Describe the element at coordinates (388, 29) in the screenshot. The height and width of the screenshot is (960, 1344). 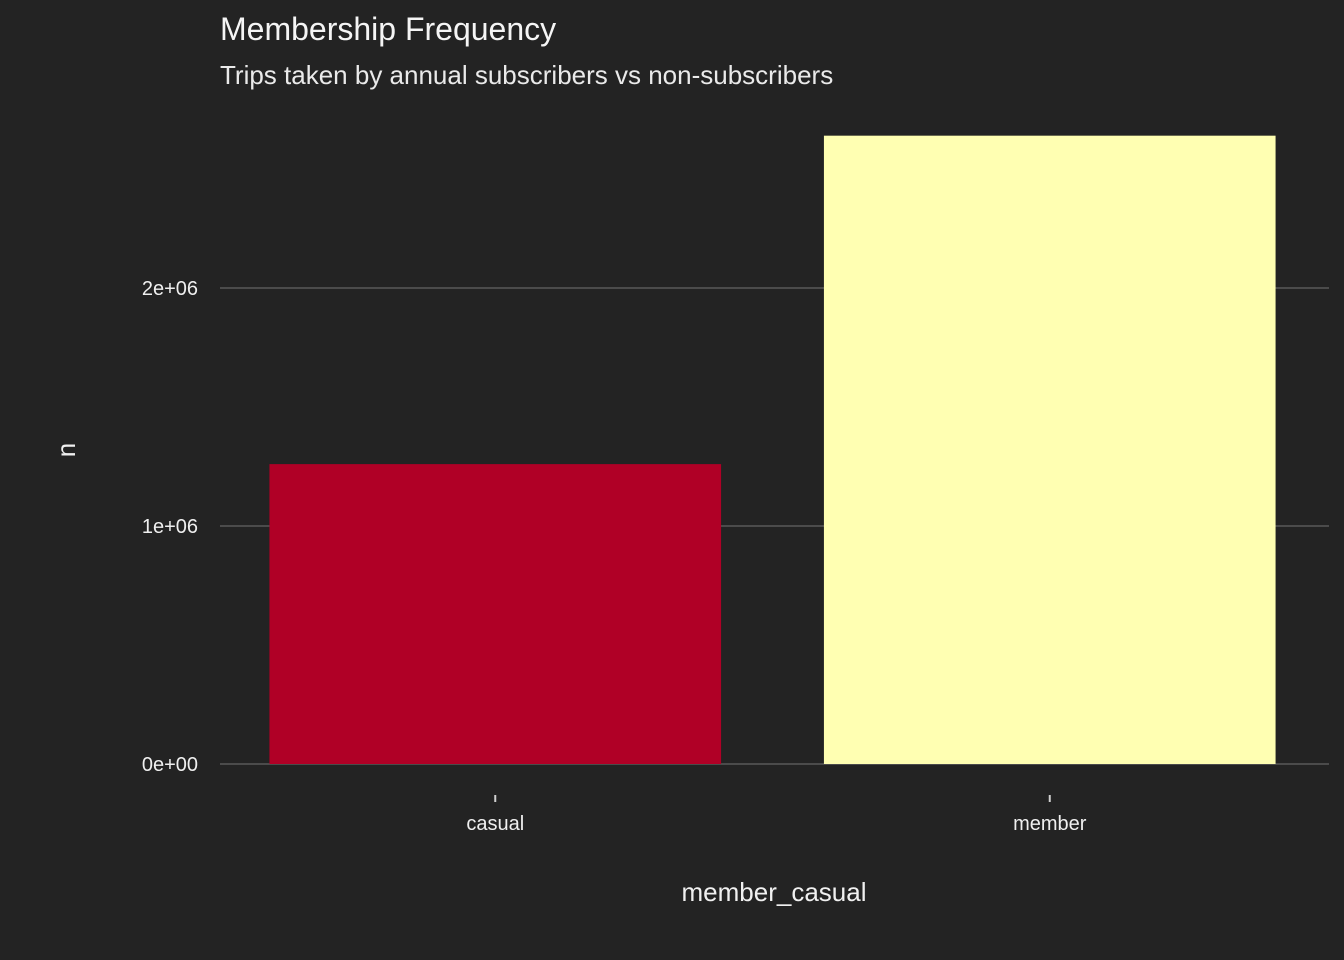
I see `chart-title: Membership Frequency` at that location.